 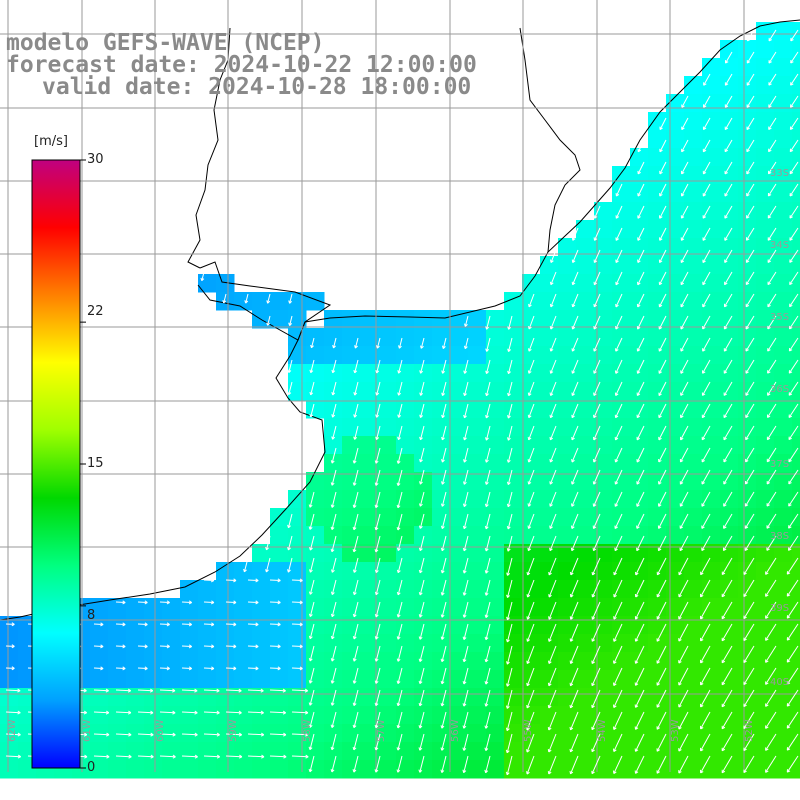 What do you see at coordinates (95, 159) in the screenshot?
I see `colorbar-label-30: 30` at bounding box center [95, 159].